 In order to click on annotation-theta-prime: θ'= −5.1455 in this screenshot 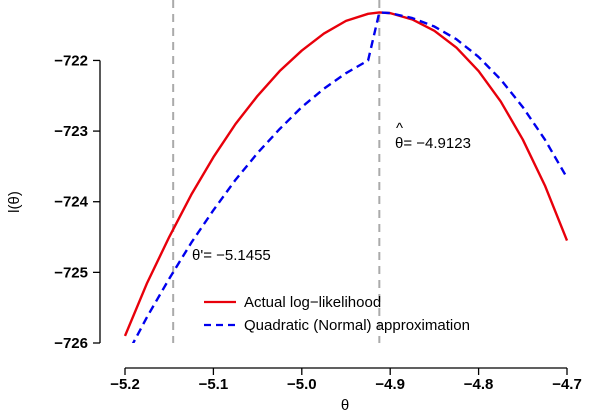, I will do `click(231, 255)`.